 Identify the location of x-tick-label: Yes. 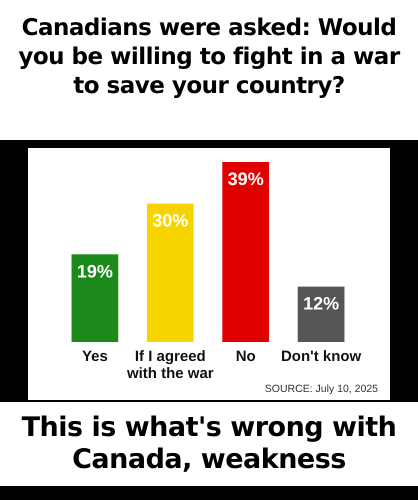
(95, 356).